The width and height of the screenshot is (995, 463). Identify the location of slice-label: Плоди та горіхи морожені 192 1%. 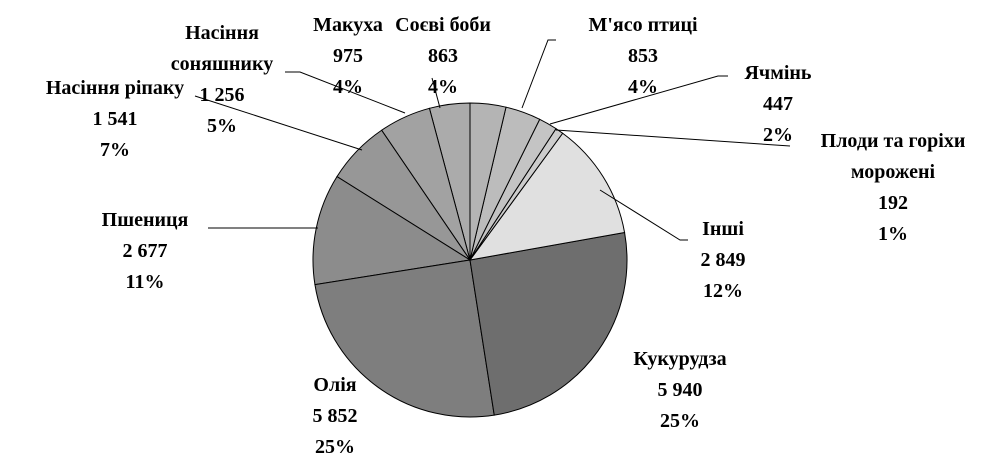
(893, 188).